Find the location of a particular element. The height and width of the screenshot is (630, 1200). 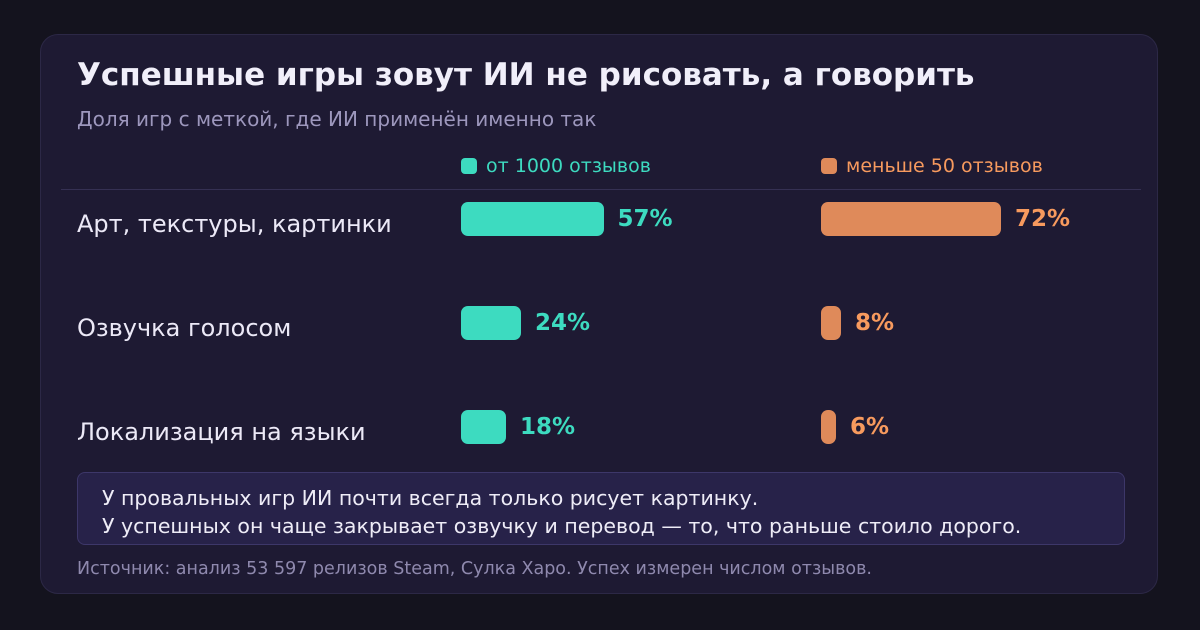

legend-unpopular: меньше 50 отзывов is located at coordinates (932, 166).